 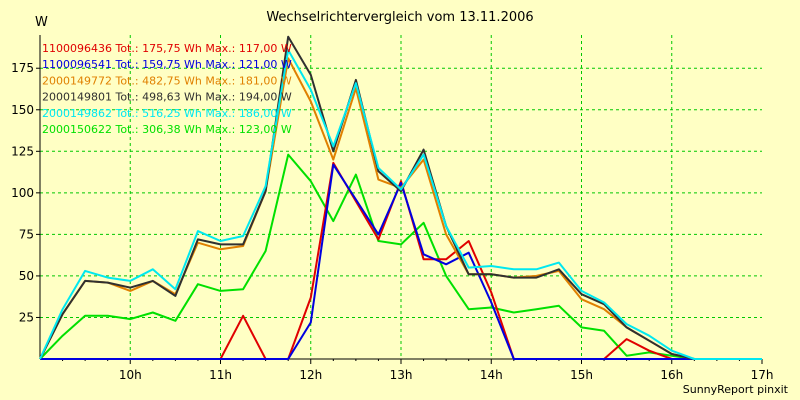 What do you see at coordinates (22, 193) in the screenshot?
I see `y-tick-label: 100` at bounding box center [22, 193].